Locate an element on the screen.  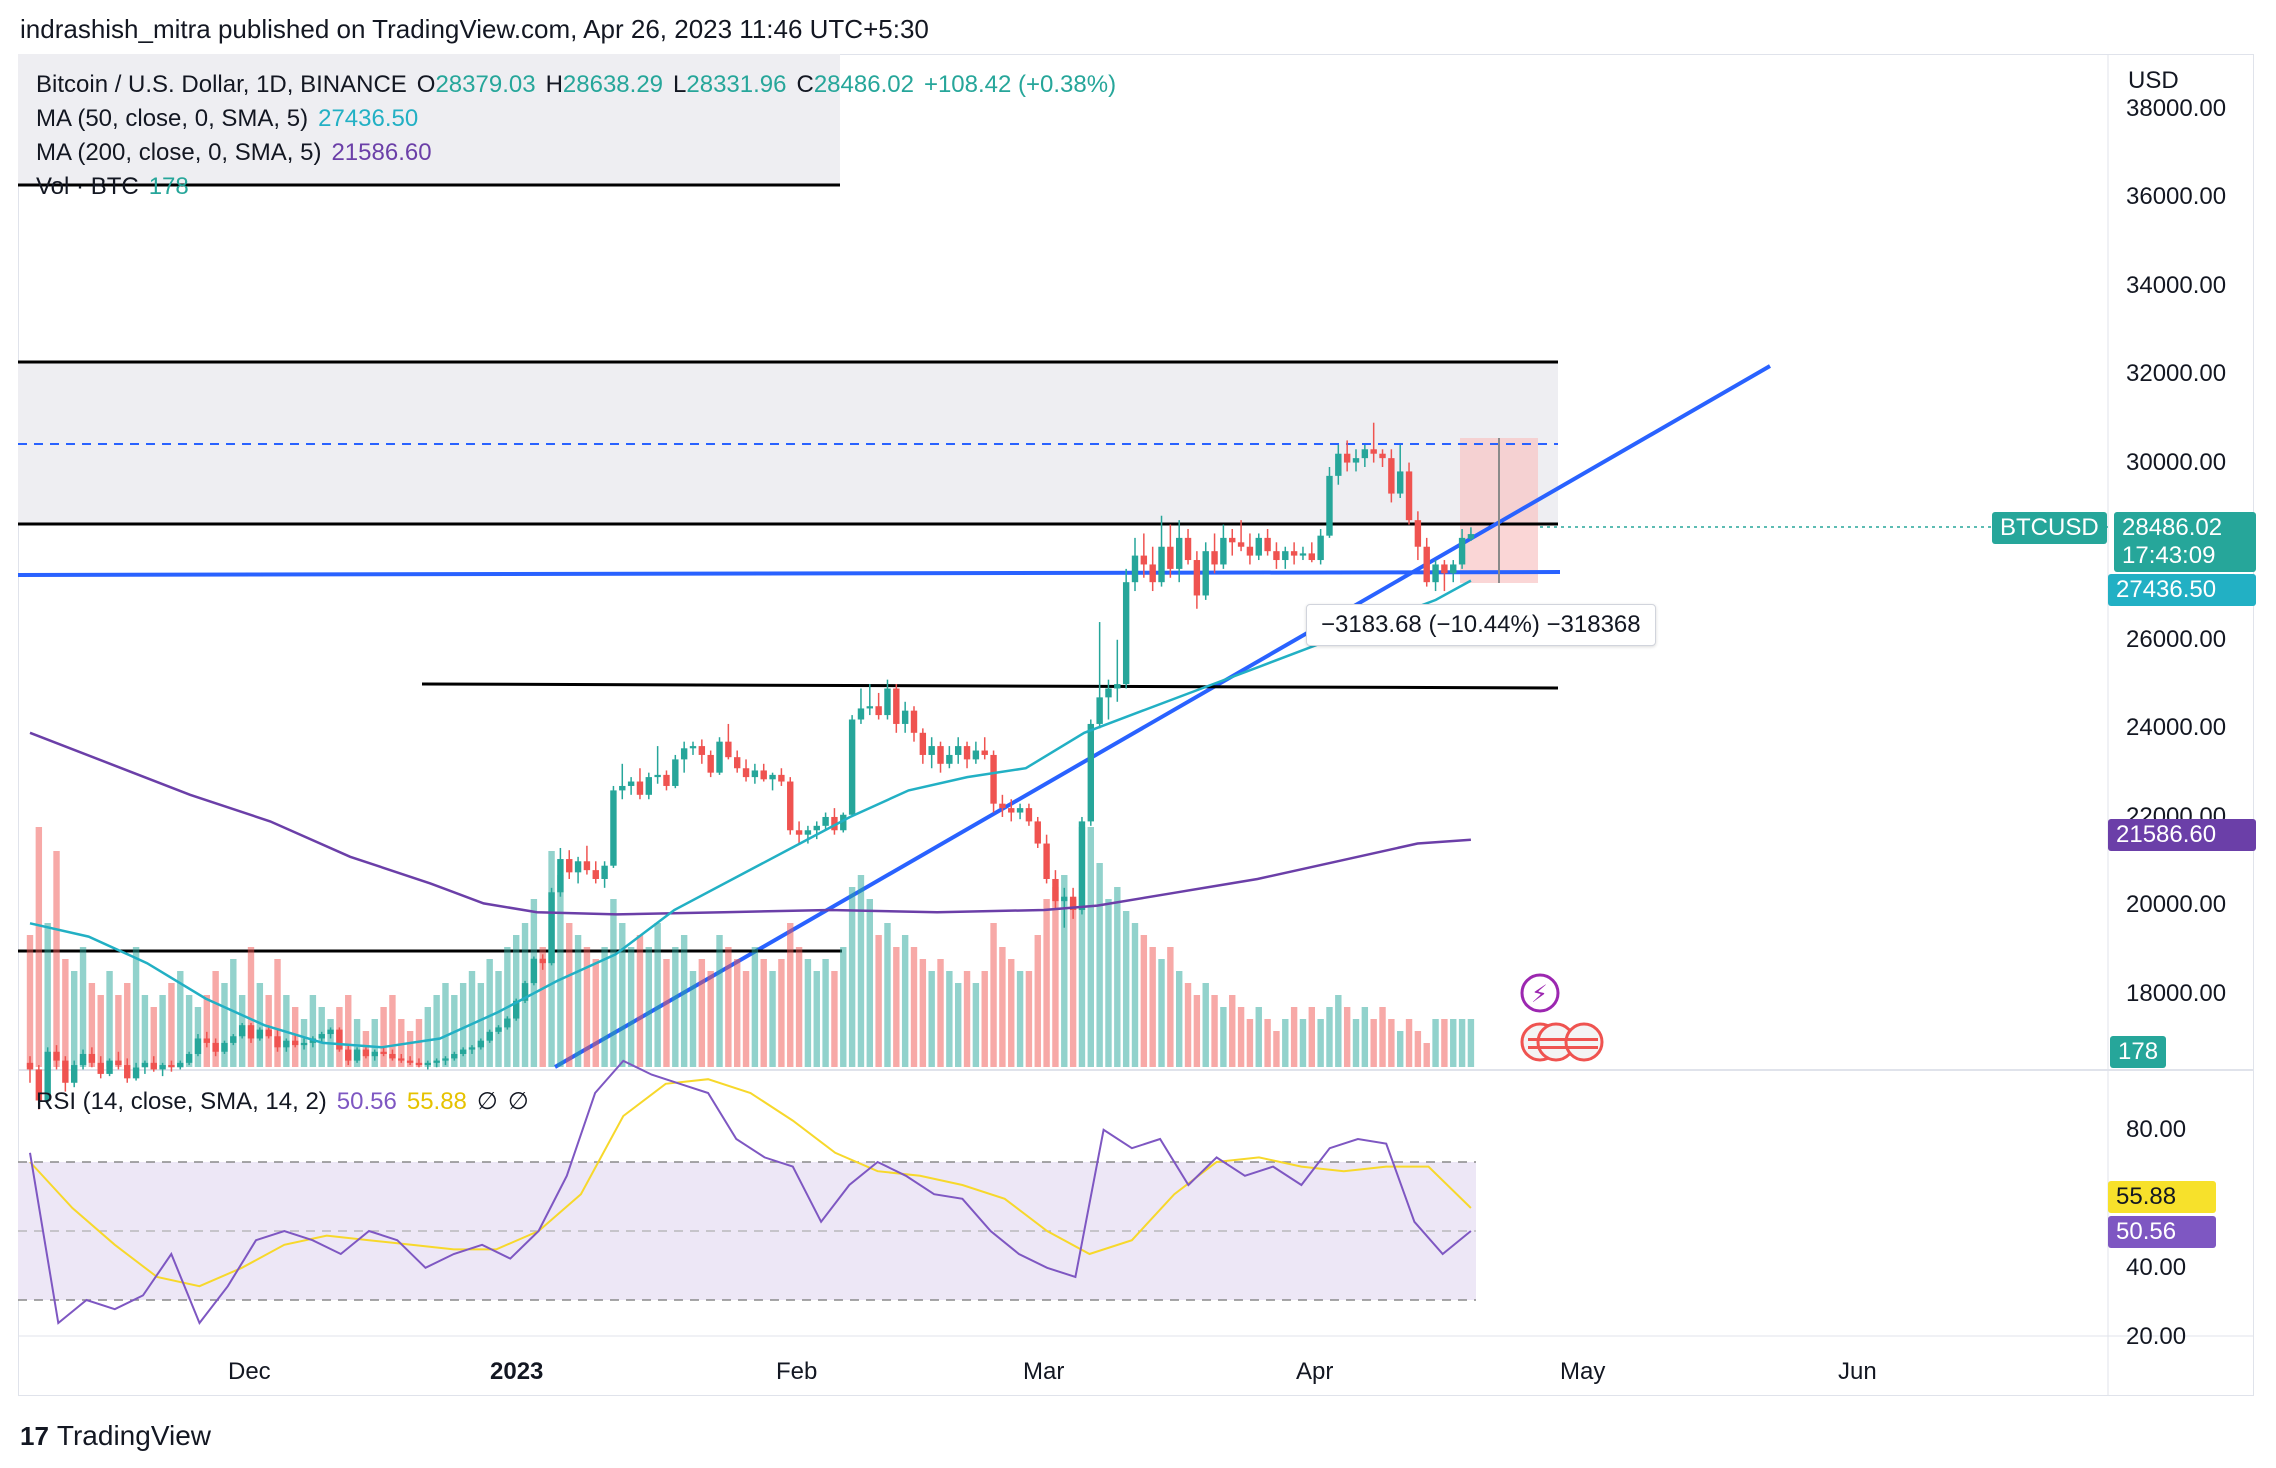
support-trendline-flat is located at coordinates (789, 573).